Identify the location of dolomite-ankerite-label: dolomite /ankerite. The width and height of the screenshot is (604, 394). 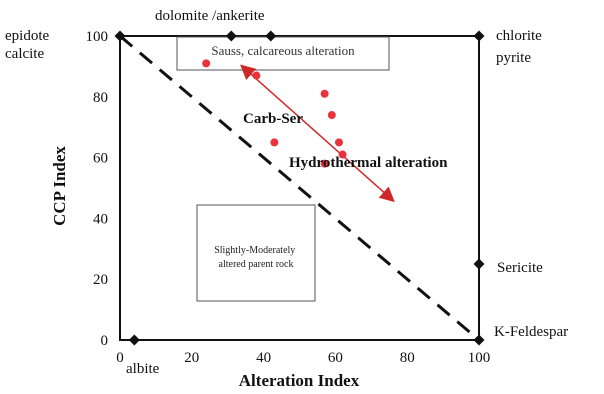
(210, 16).